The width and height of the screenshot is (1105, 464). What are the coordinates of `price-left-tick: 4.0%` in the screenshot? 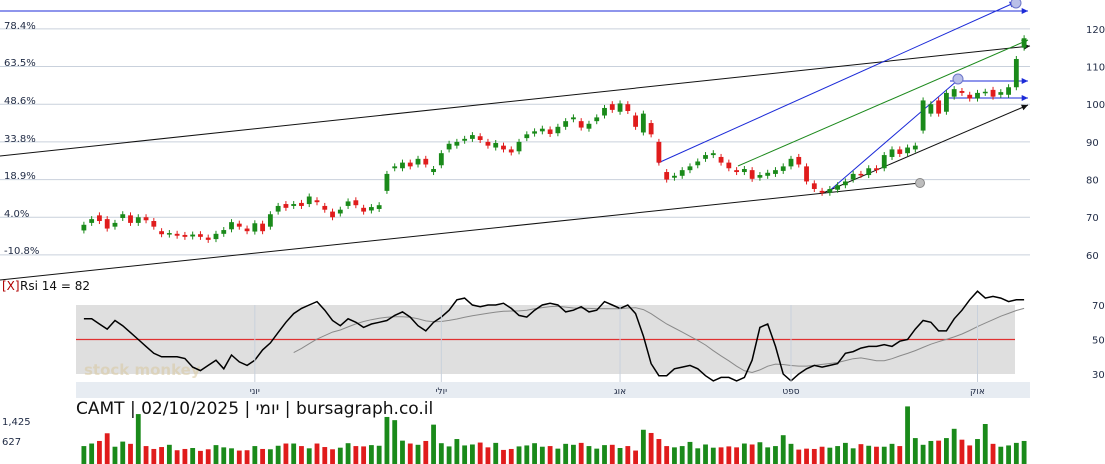 It's located at (16, 214).